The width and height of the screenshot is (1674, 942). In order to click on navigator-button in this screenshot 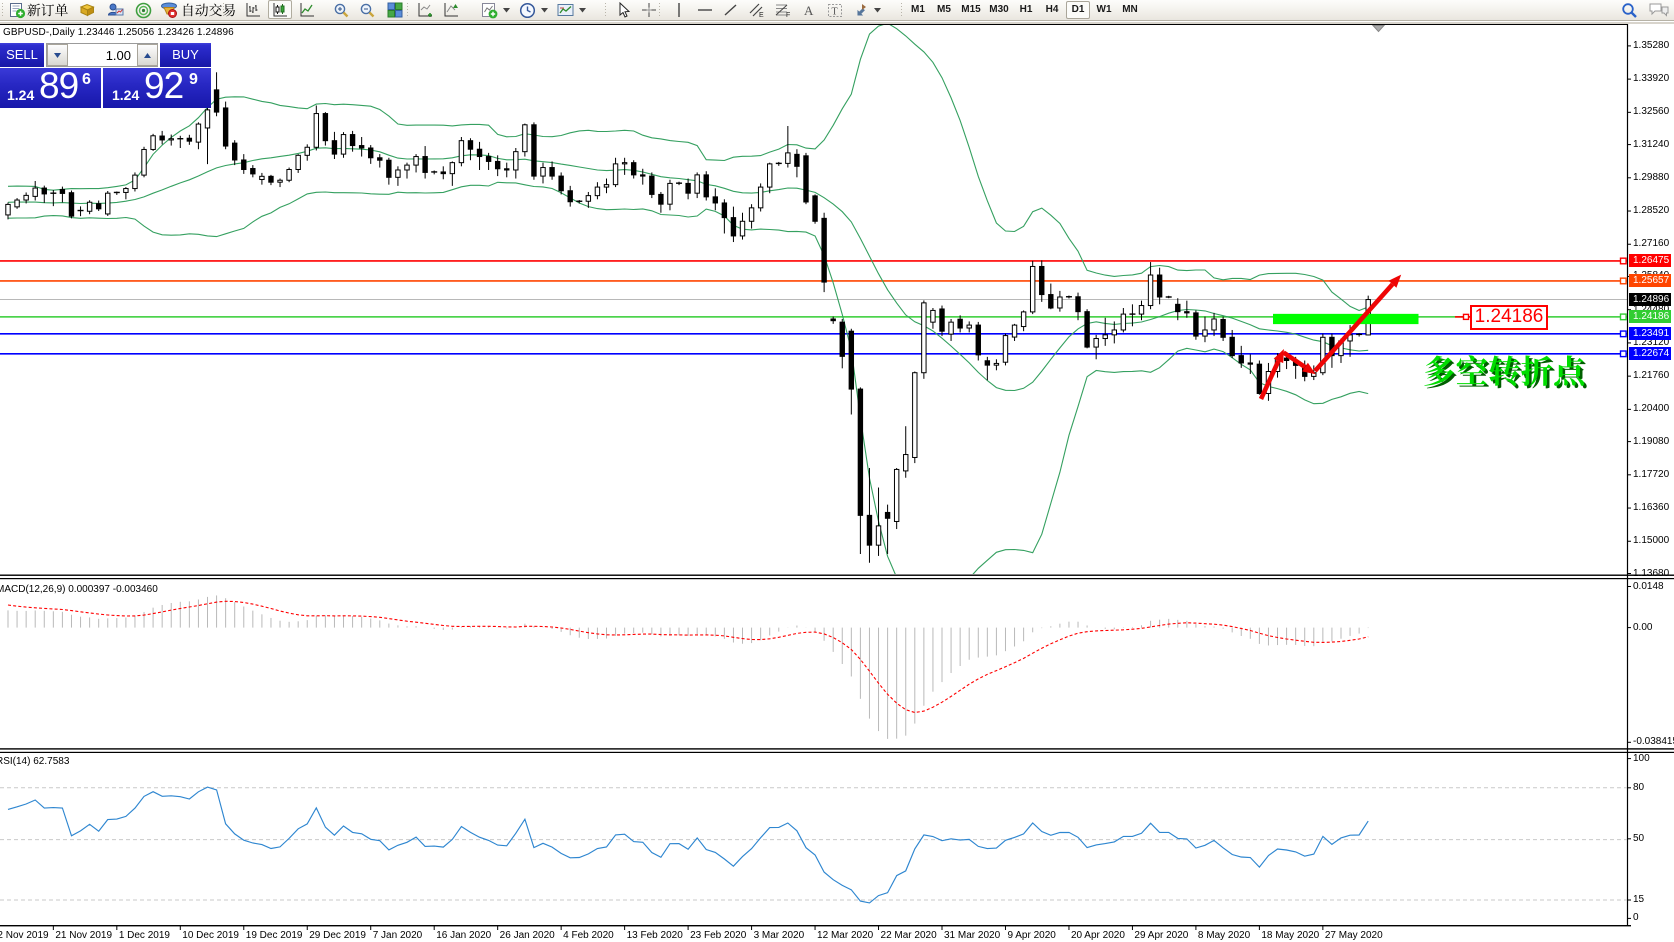, I will do `click(143, 10)`.